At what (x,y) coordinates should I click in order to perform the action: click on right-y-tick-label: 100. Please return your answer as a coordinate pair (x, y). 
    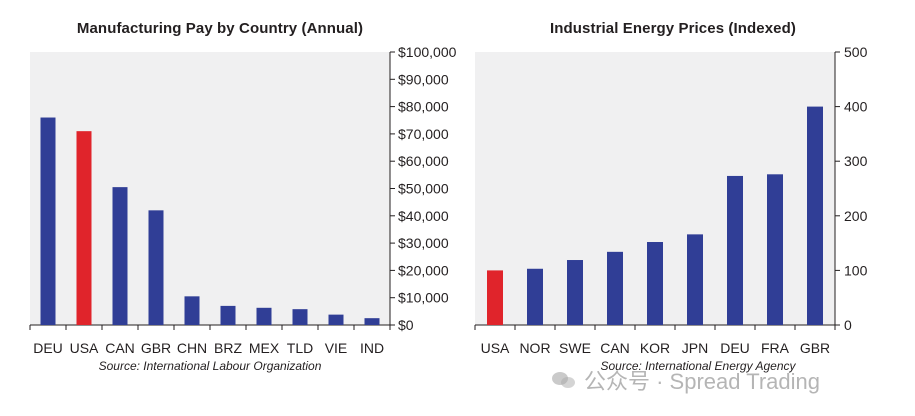
    Looking at the image, I should click on (856, 270).